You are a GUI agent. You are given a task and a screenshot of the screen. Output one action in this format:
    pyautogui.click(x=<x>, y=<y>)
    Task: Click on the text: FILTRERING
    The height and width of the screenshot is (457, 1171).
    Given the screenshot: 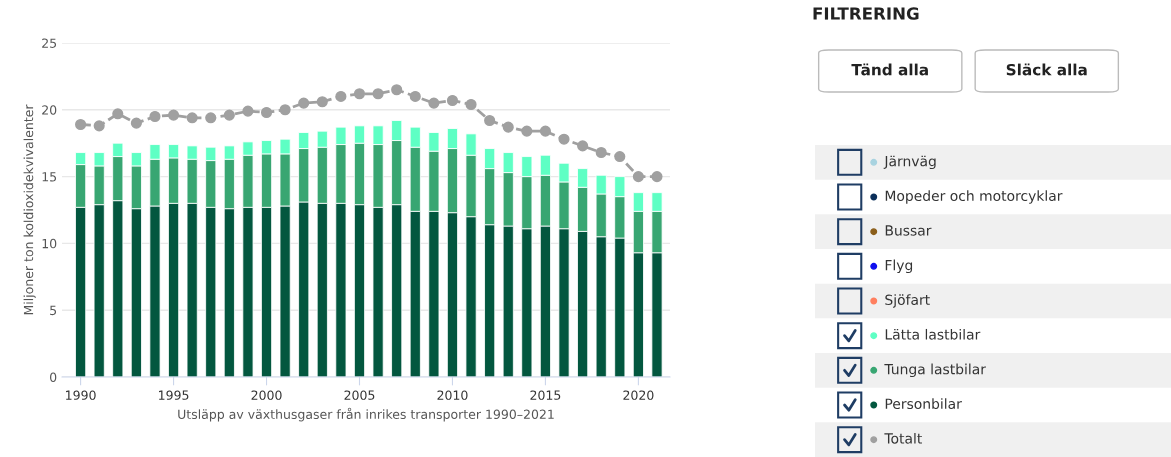 What is the action you would take?
    pyautogui.click(x=866, y=13)
    